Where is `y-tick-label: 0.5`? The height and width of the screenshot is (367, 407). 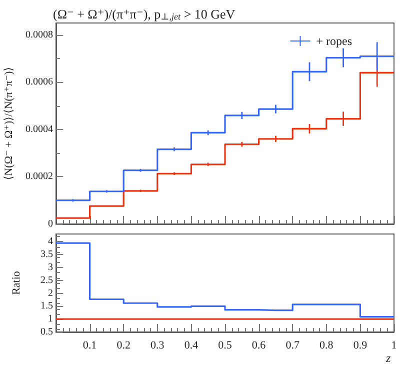 y-tick-label: 0.5 is located at coordinates (46, 332).